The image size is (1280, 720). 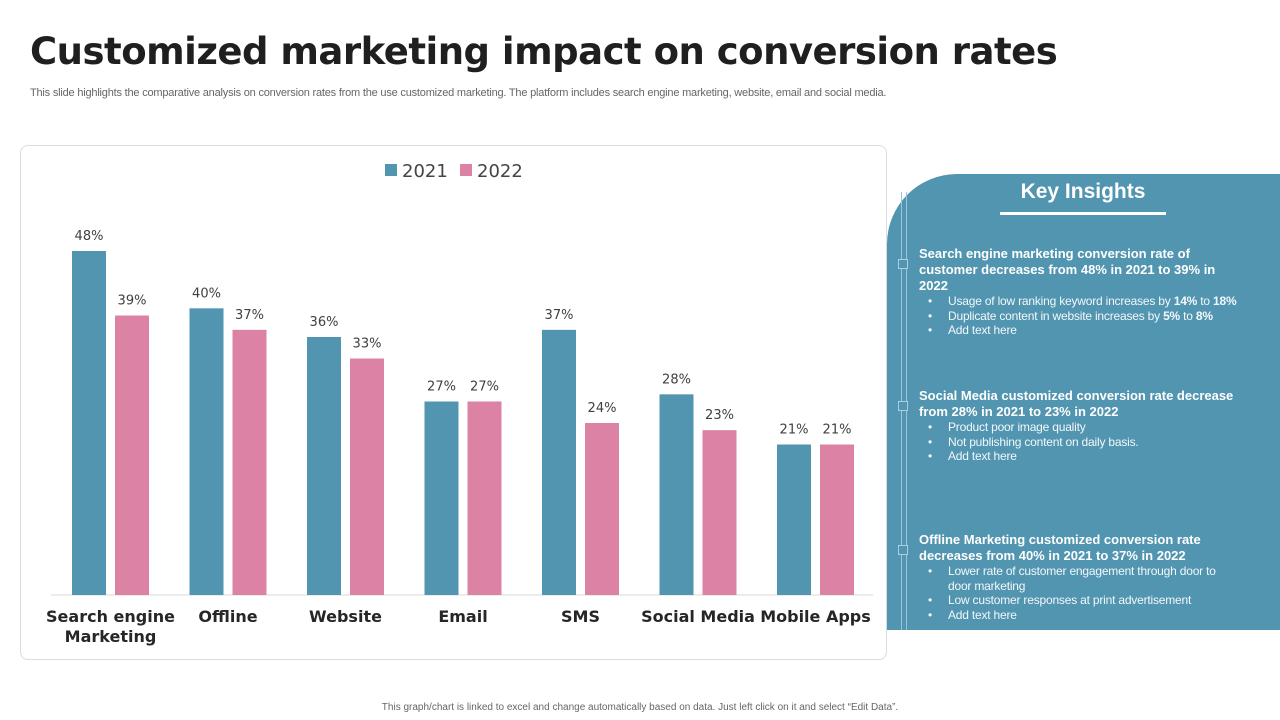 I want to click on x-tick-label: Search engine, so click(x=110, y=616).